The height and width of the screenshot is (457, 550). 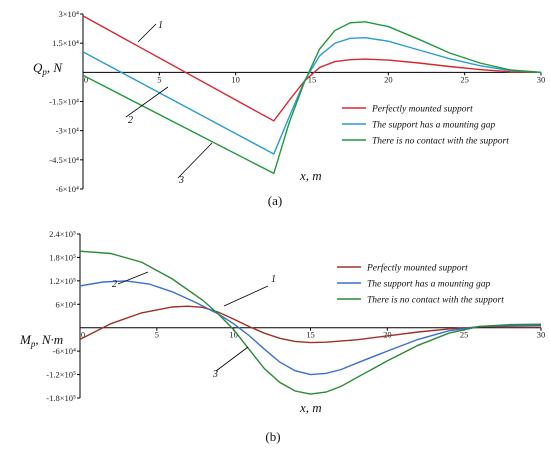 I want to click on y-axis-label: Mp, N·m, so click(x=41, y=340).